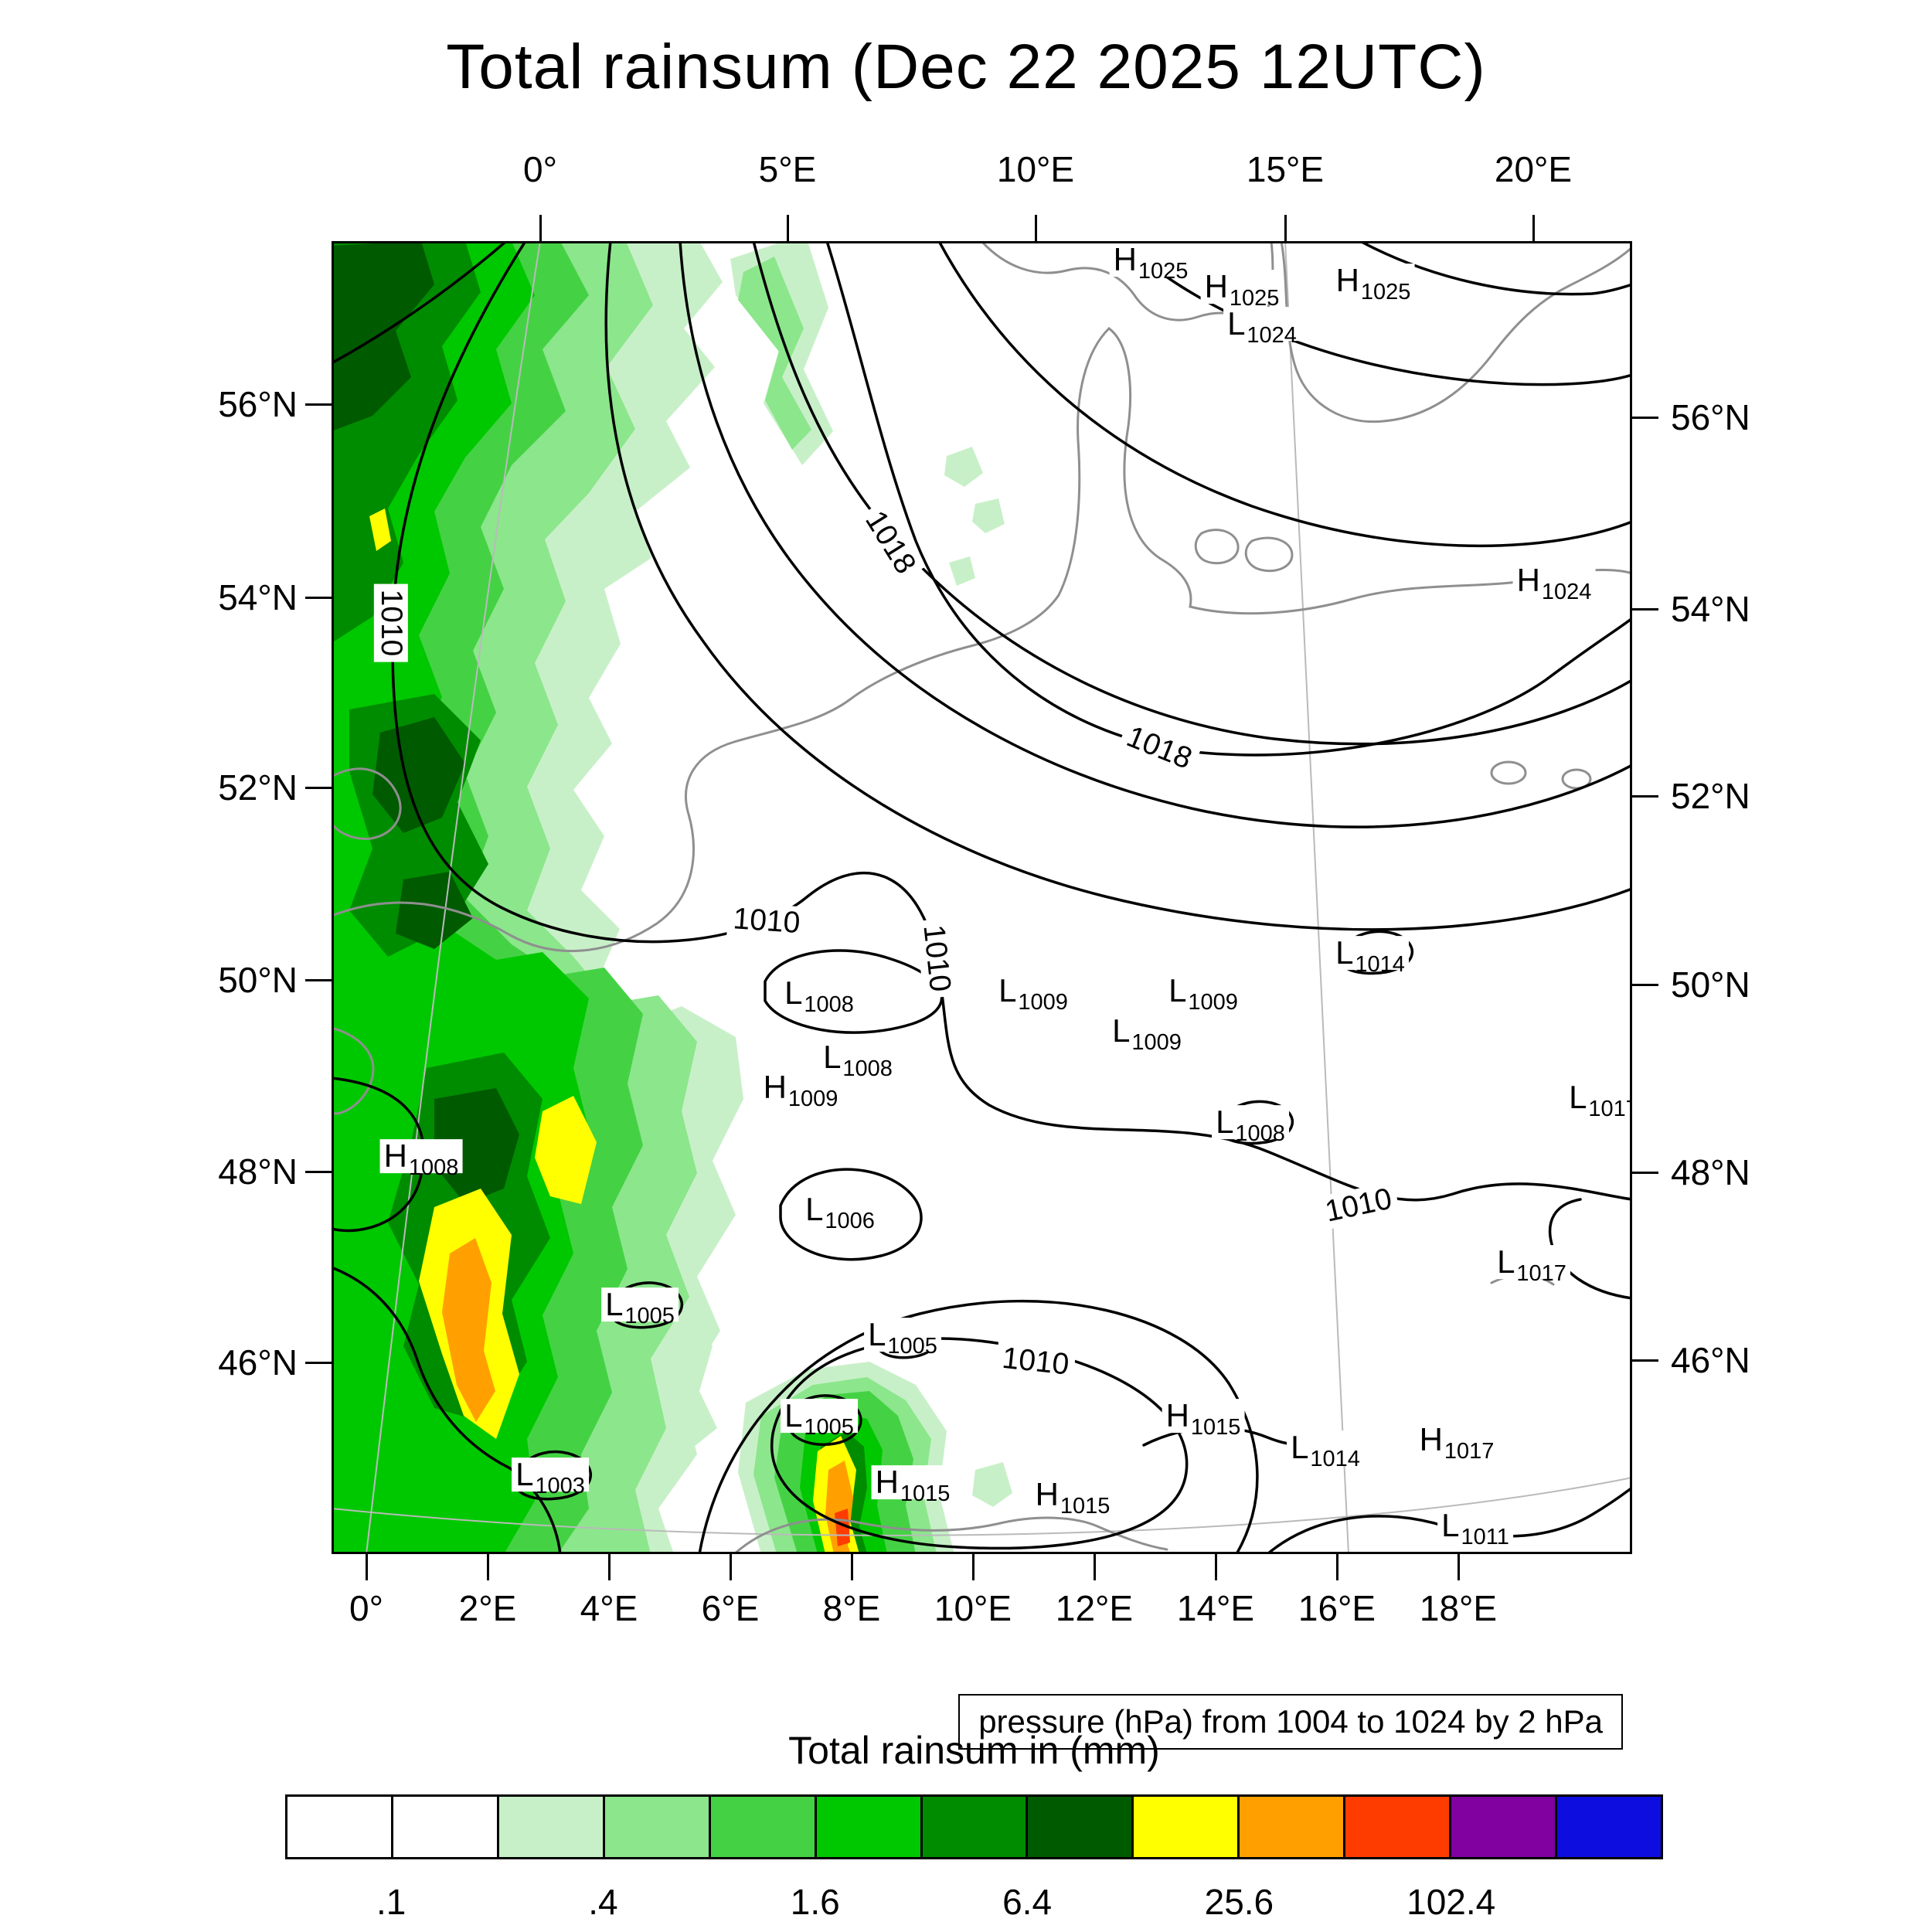 The height and width of the screenshot is (1932, 1932). I want to click on right-axis-tick-label: 46°N, so click(1711, 1360).